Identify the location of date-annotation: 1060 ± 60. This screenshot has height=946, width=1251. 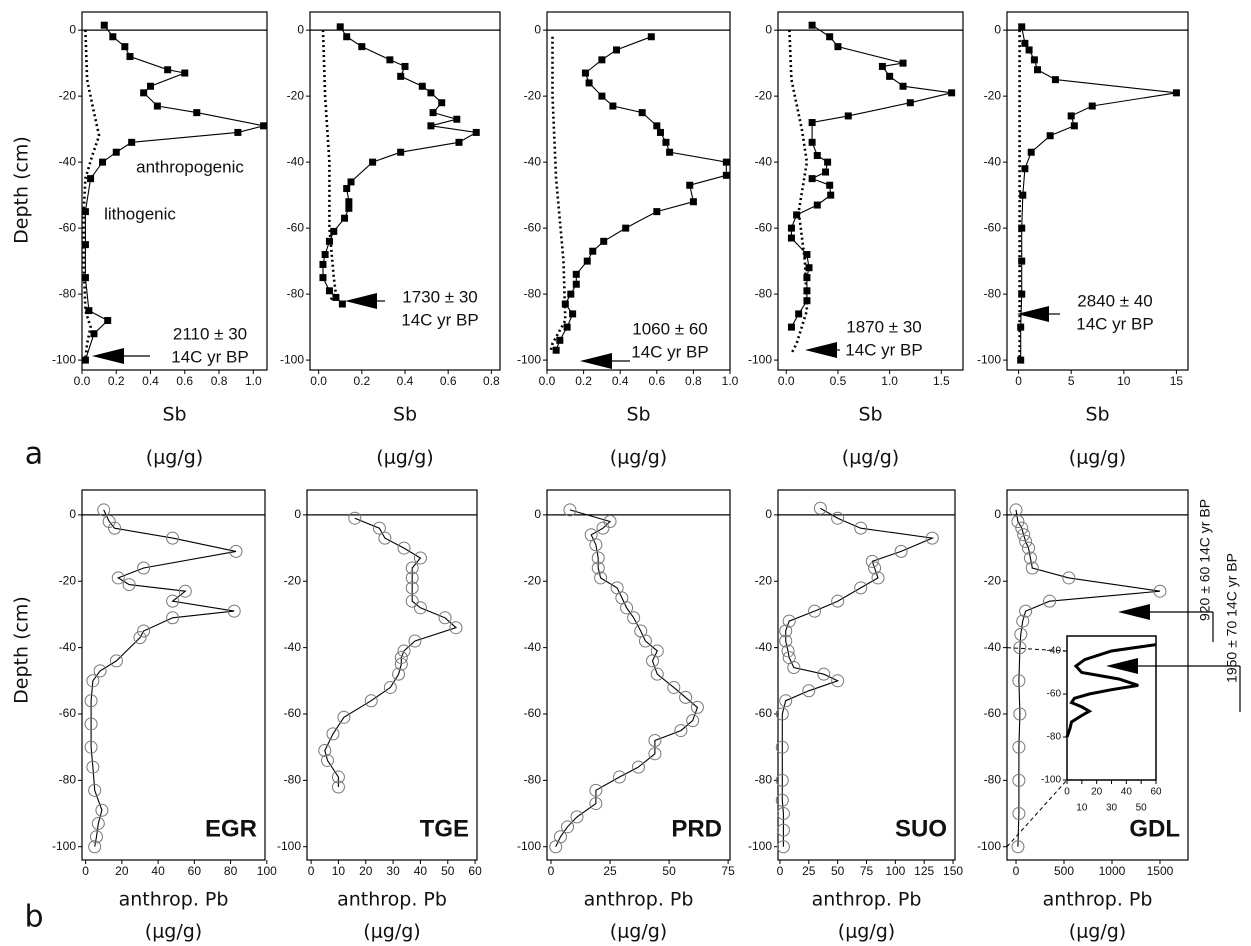
(670, 328).